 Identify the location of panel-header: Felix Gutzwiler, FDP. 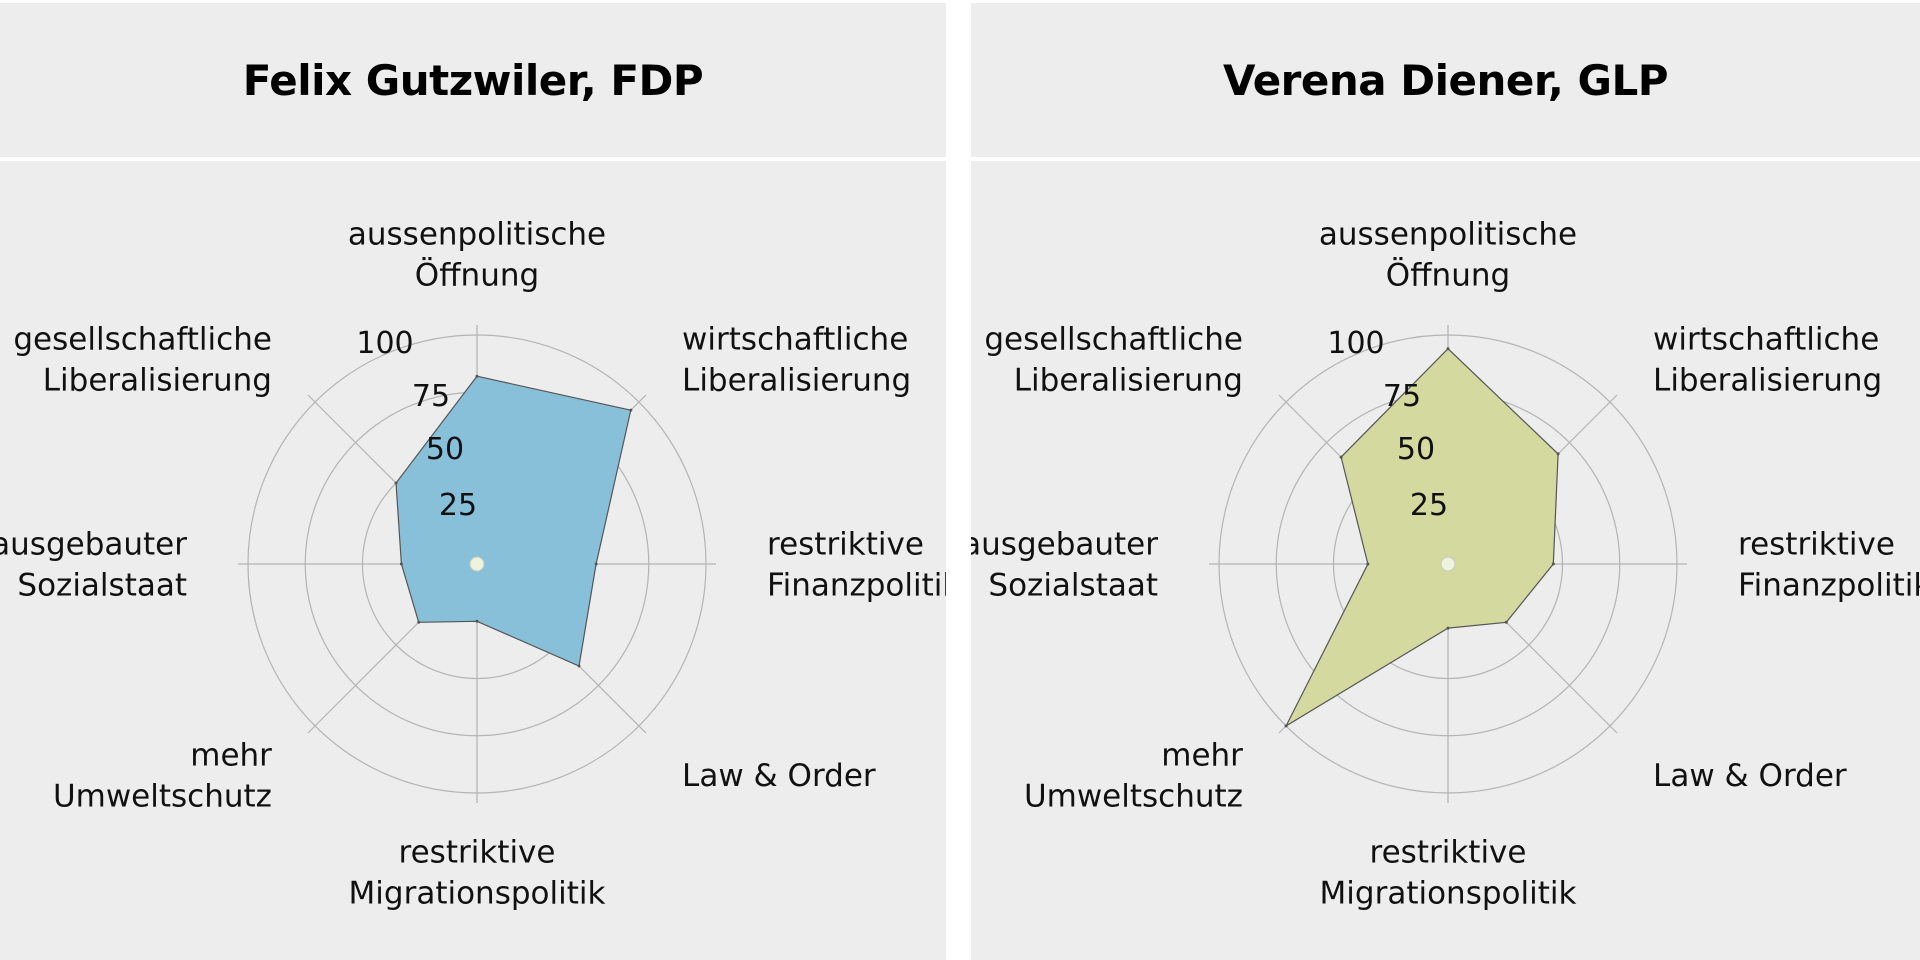
(473, 82).